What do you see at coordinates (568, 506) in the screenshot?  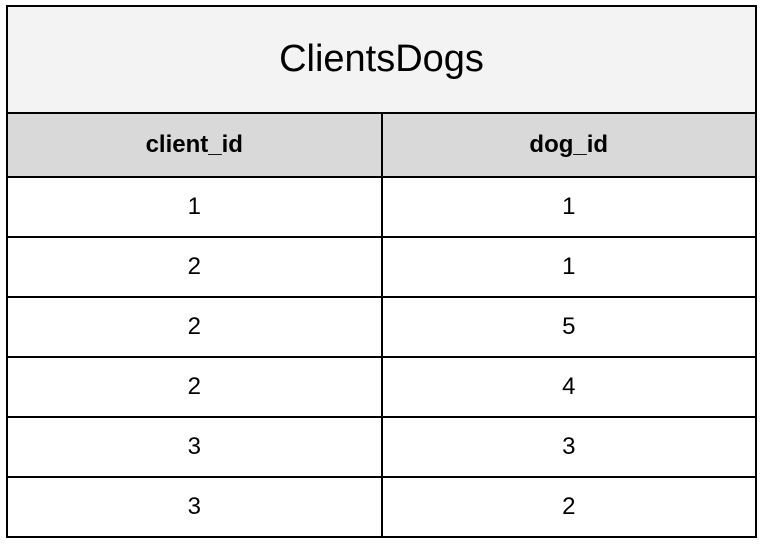 I see `cell-dog-id: 2` at bounding box center [568, 506].